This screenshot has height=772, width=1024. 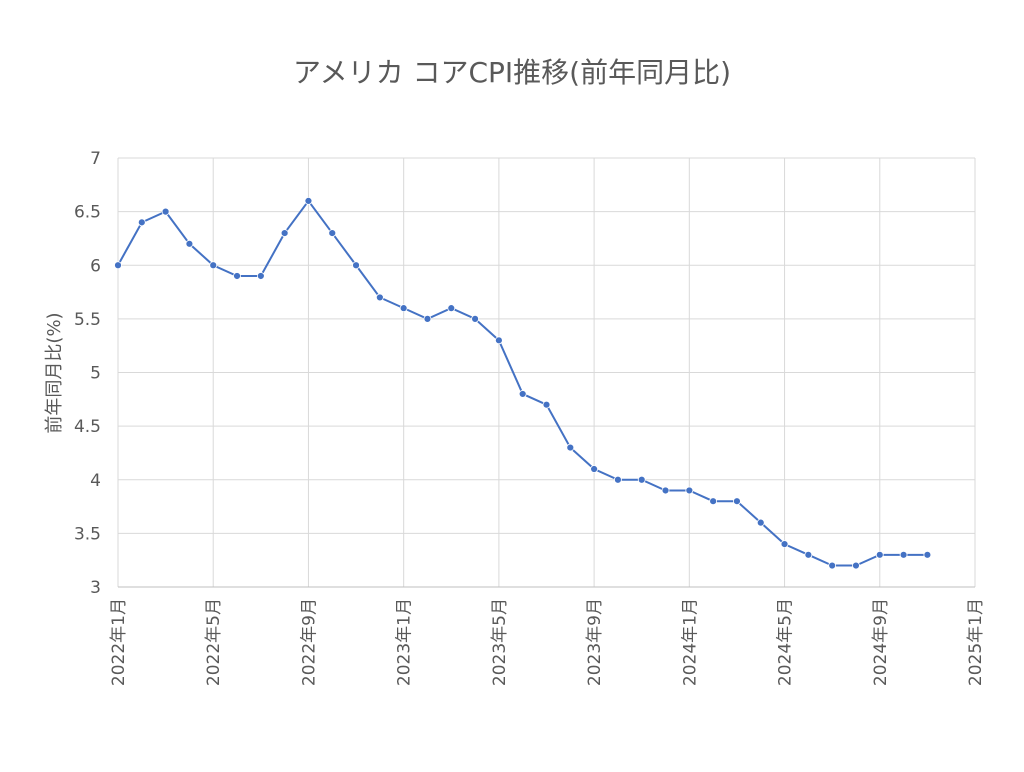 What do you see at coordinates (405, 642) in the screenshot?
I see `x-tick-label: 2023年1月` at bounding box center [405, 642].